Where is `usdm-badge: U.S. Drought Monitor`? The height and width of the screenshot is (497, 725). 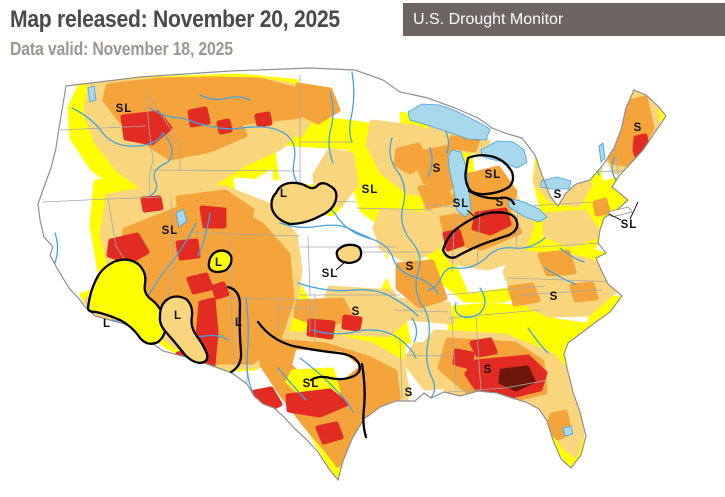
usdm-badge: U.S. Drought Monitor is located at coordinates (564, 19).